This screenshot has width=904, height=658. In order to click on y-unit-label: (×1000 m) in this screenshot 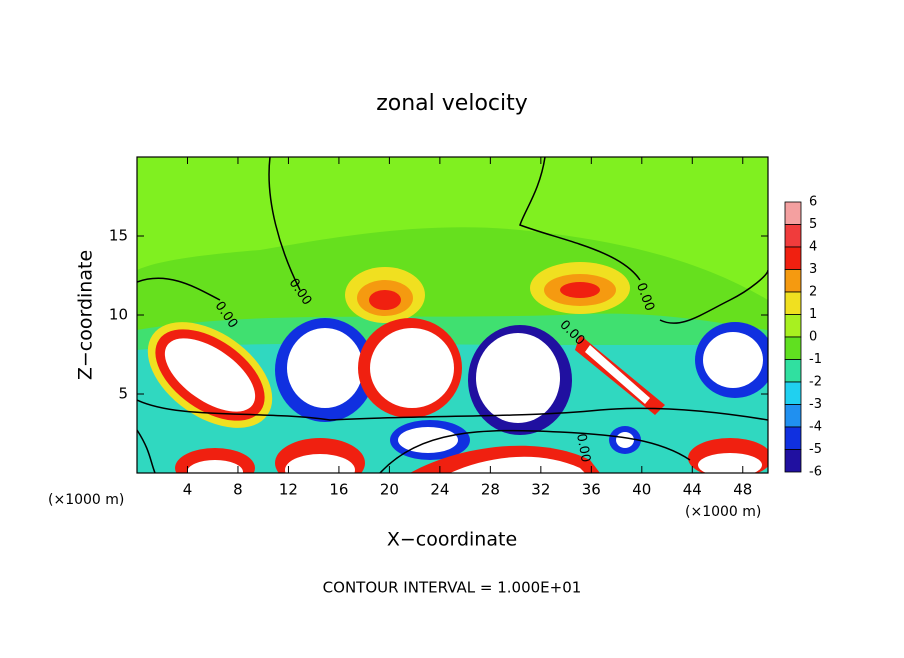, I will do `click(86, 500)`.